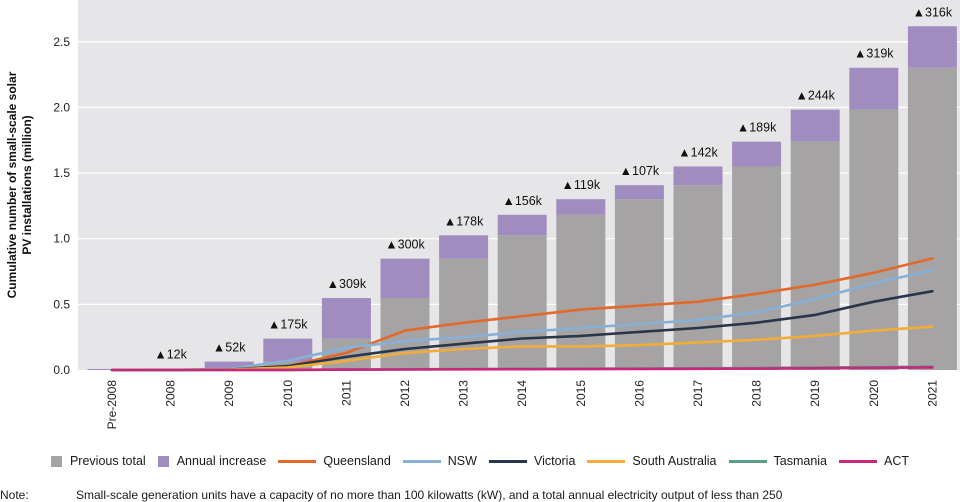 This screenshot has height=502, width=960. What do you see at coordinates (61, 173) in the screenshot?
I see `y-tick-label: 1.5` at bounding box center [61, 173].